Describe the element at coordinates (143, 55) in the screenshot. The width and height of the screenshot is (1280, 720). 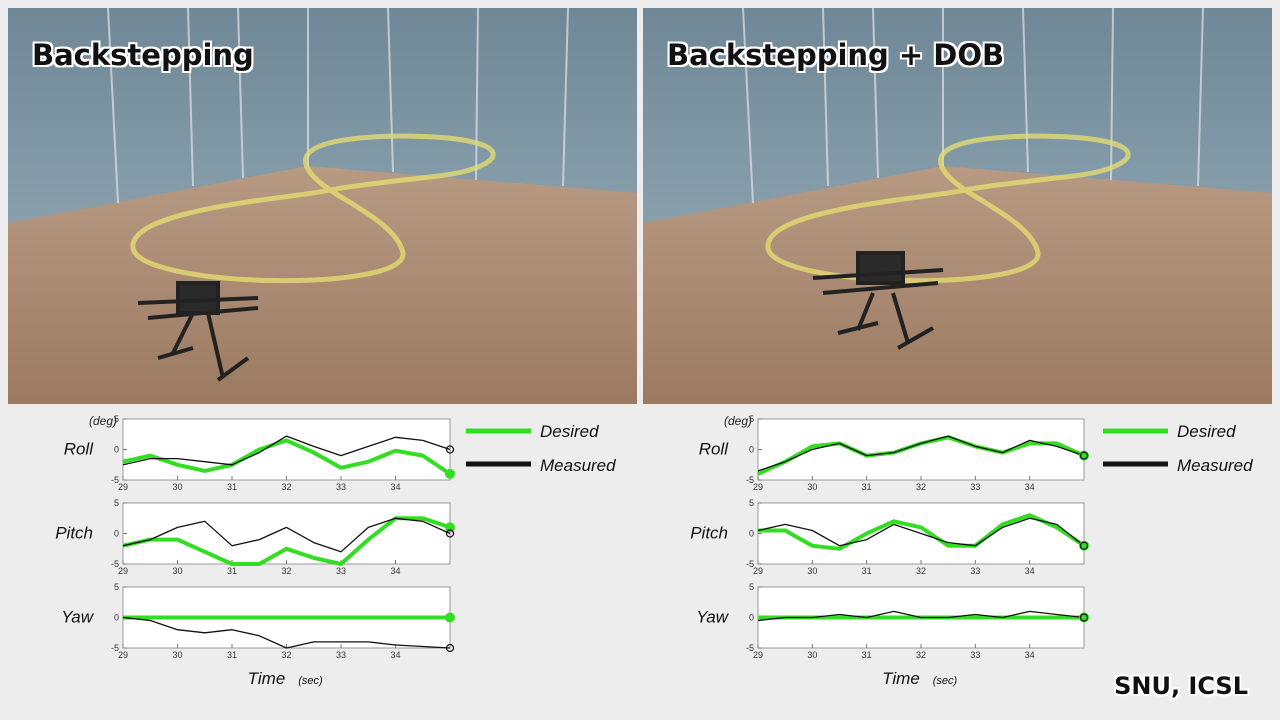
I see `panel-title: Backstepping` at that location.